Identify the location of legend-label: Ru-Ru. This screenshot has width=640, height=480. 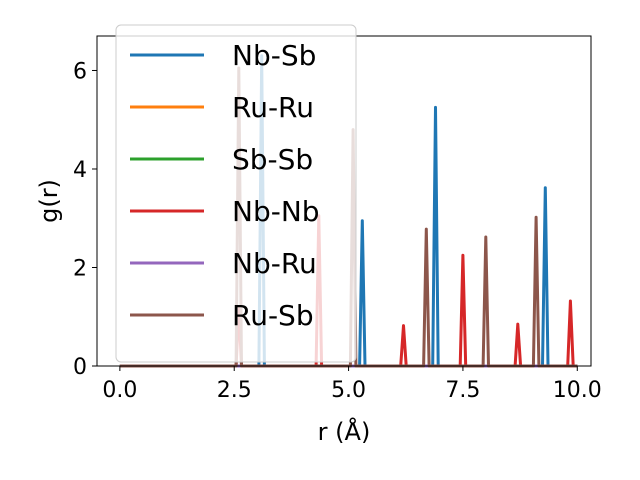
(273, 107).